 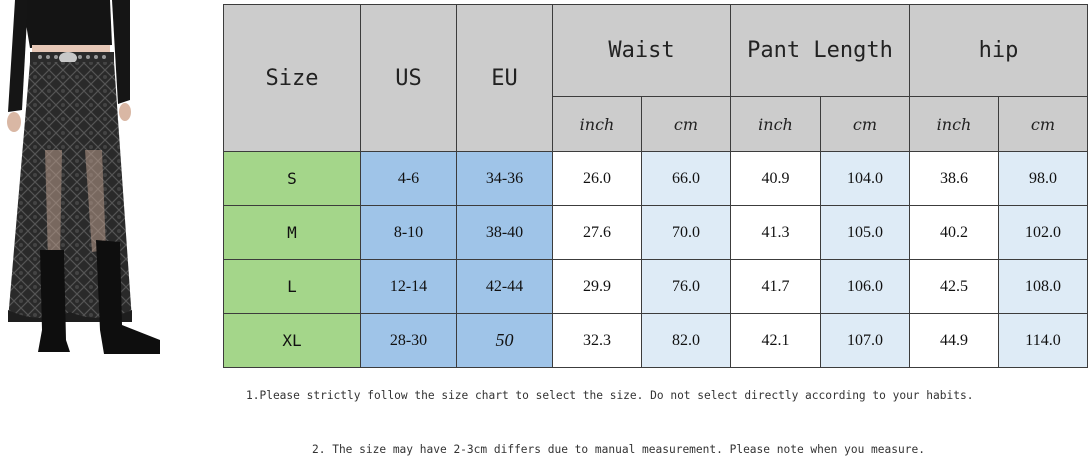 What do you see at coordinates (408, 232) in the screenshot?
I see `us-cell: 8-10` at bounding box center [408, 232].